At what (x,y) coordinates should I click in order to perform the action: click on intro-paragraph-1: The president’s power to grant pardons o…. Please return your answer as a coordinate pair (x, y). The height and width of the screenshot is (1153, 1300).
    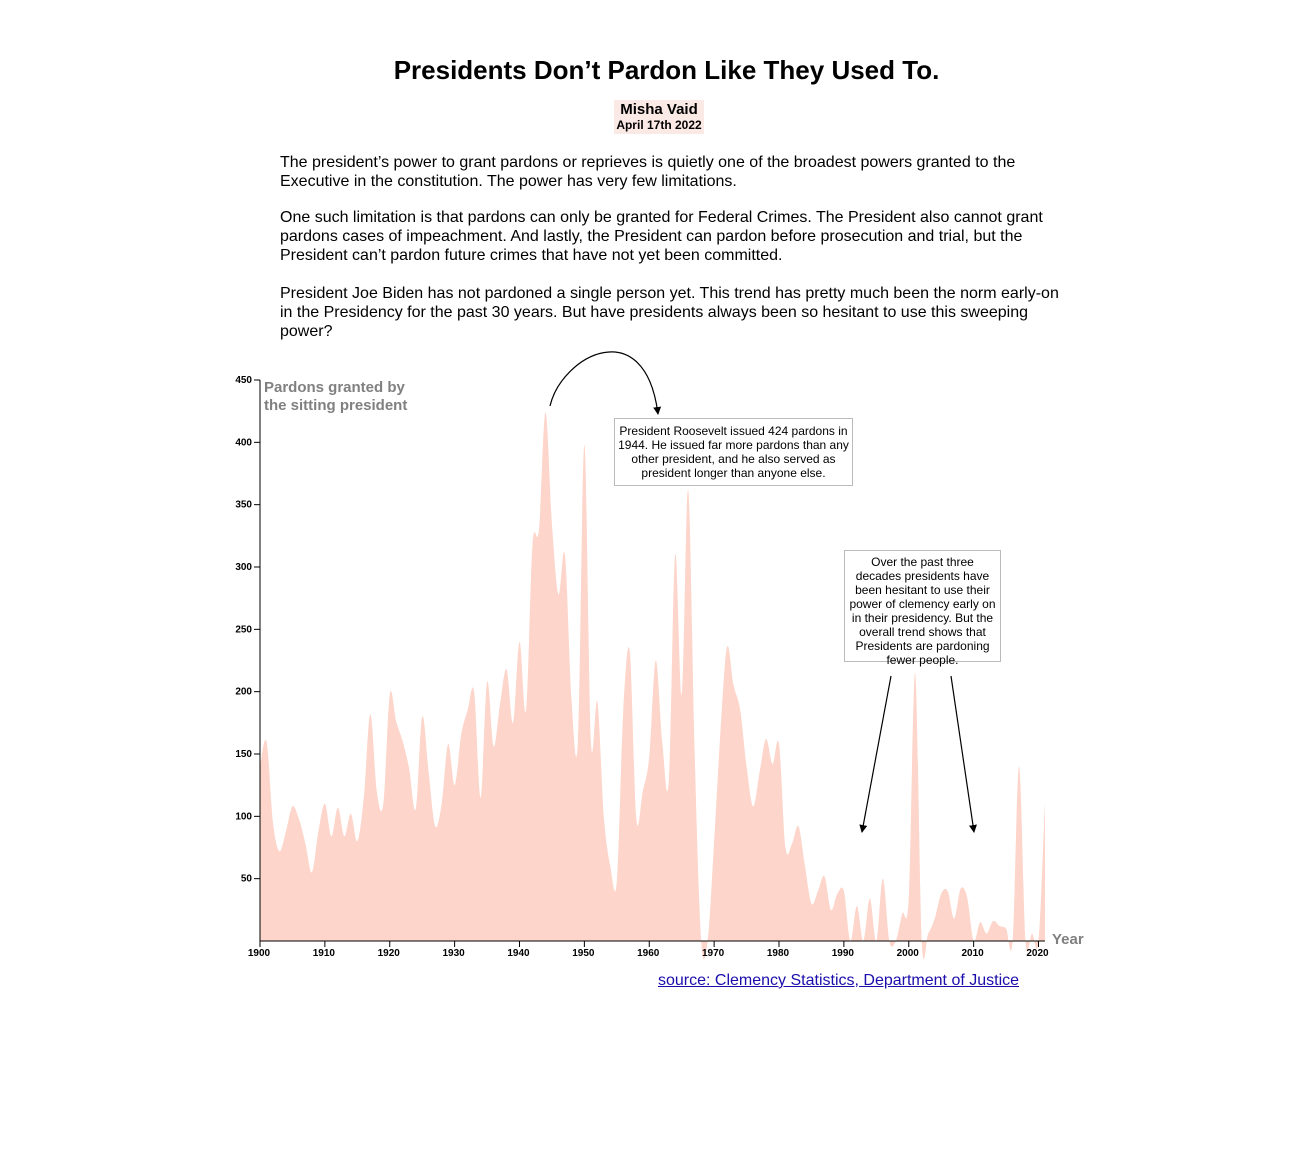
    Looking at the image, I should click on (648, 172).